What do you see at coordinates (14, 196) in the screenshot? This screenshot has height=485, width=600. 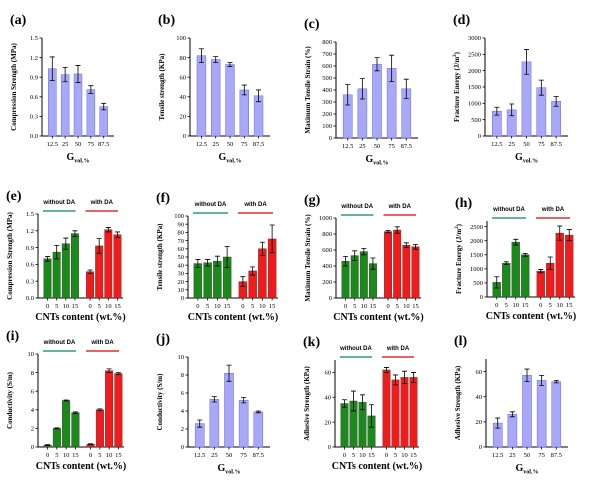 I see `panel-label-e: (e)` at bounding box center [14, 196].